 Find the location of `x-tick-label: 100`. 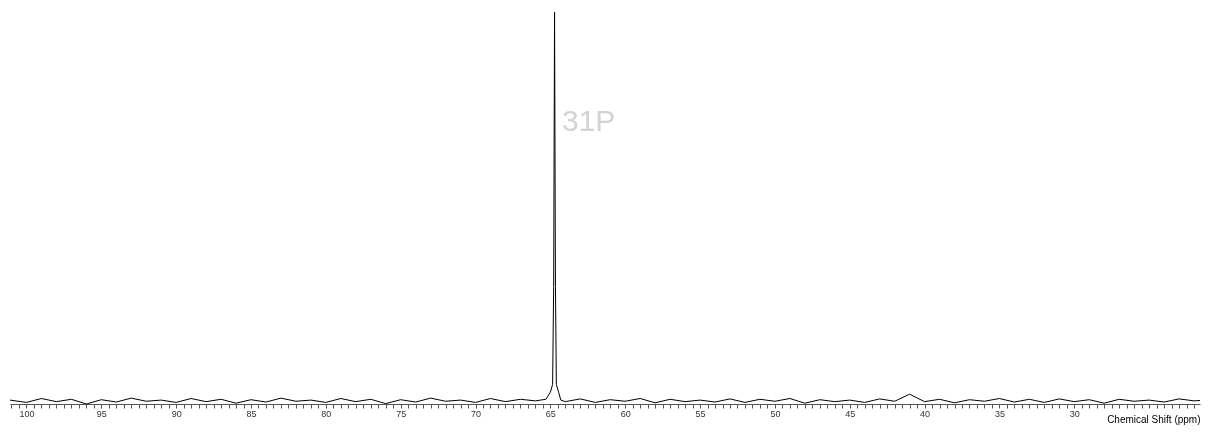

x-tick-label: 100 is located at coordinates (27, 413).